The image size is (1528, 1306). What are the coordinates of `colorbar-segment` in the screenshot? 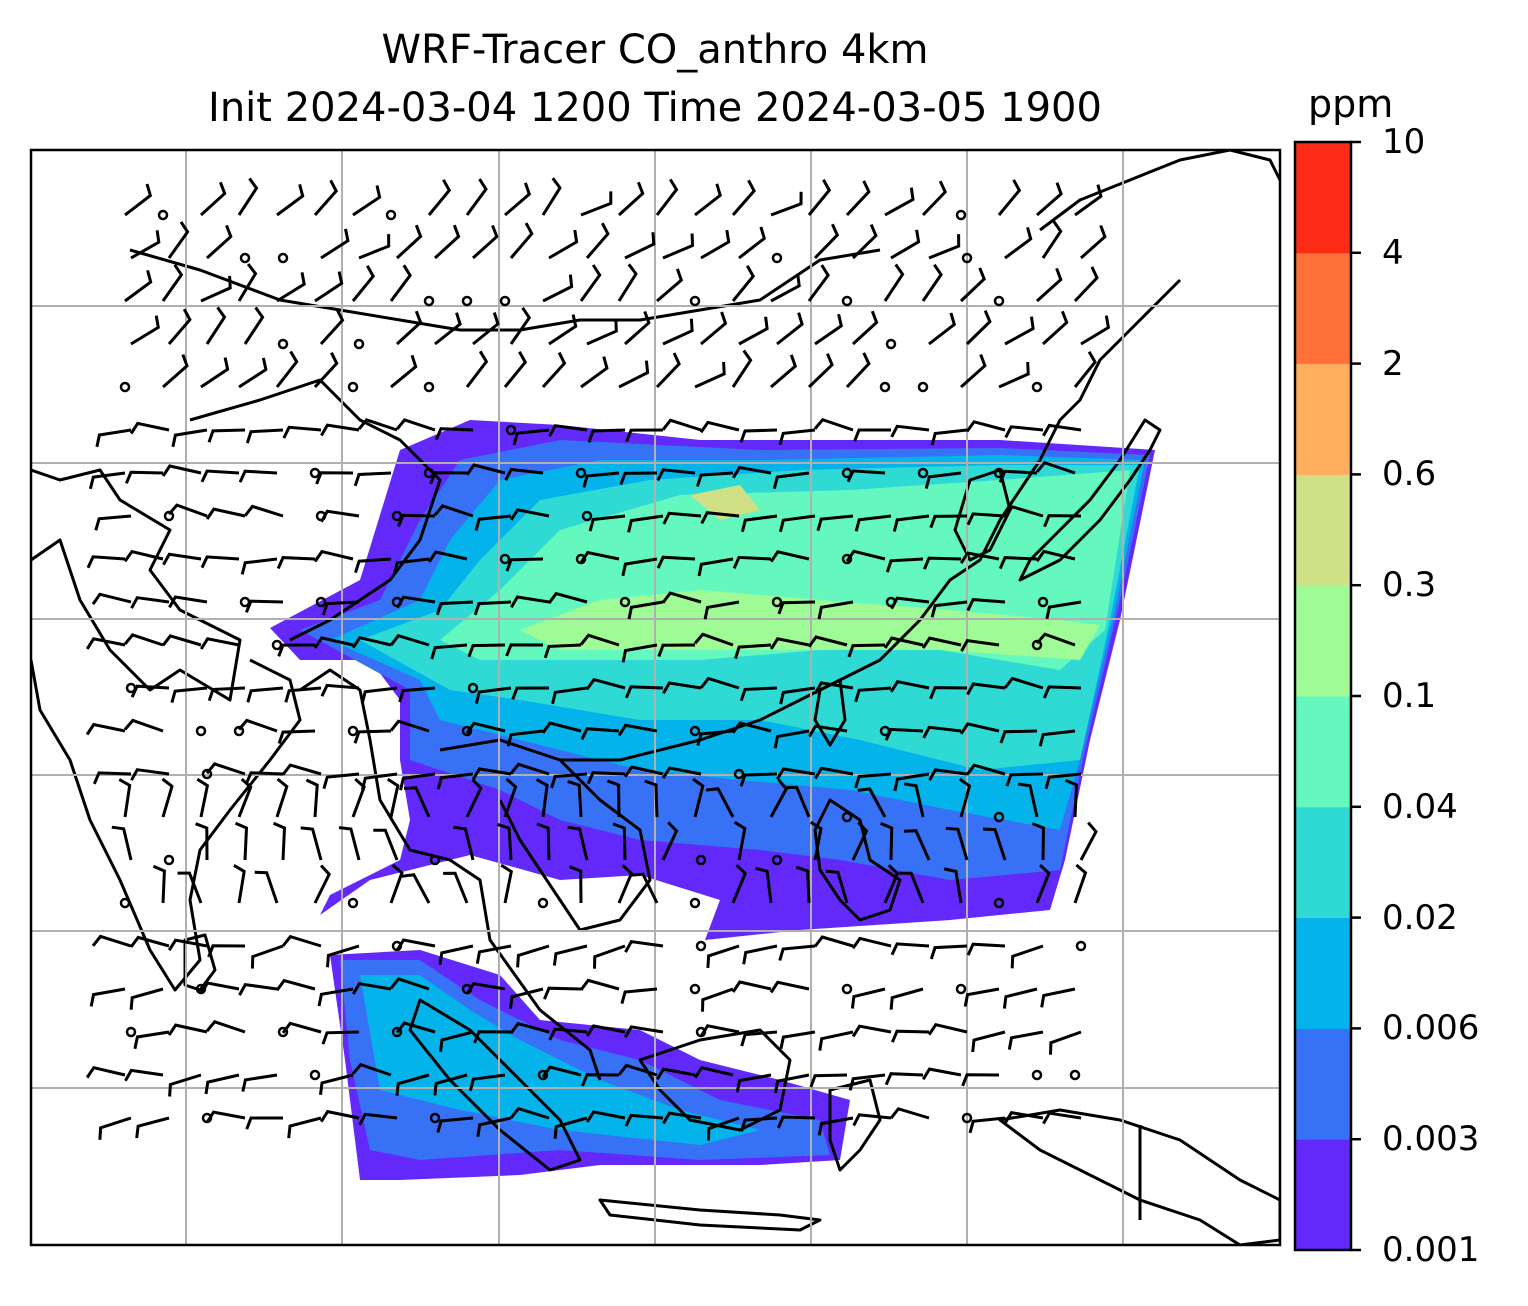 It's located at (1323, 308).